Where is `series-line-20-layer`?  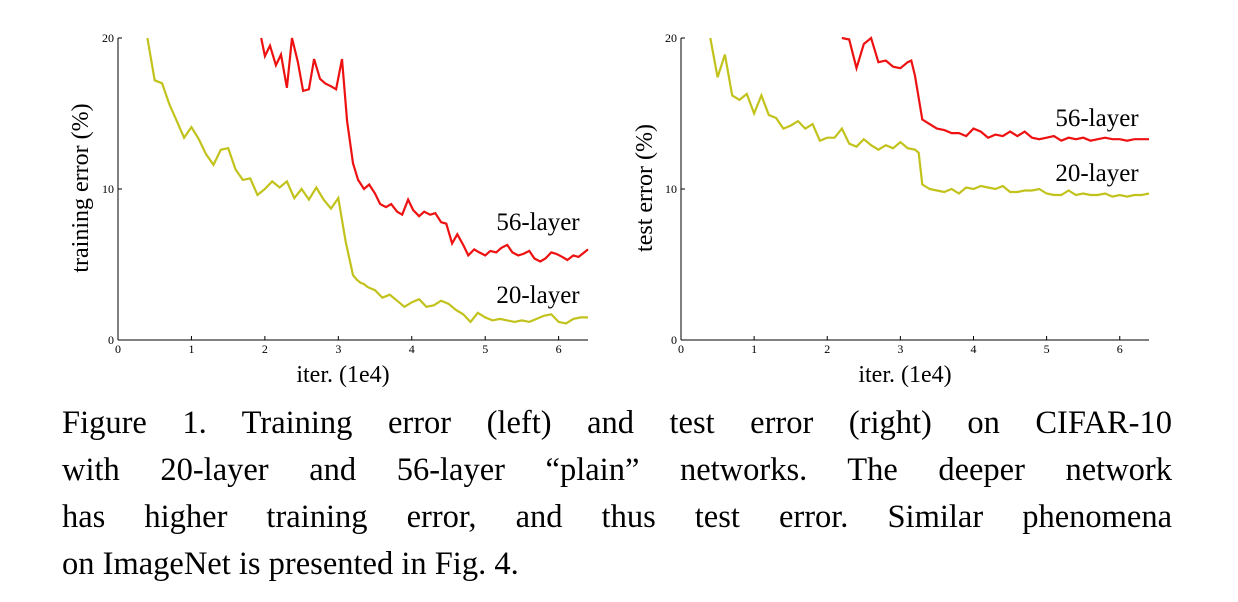
series-line-20-layer is located at coordinates (929, 117).